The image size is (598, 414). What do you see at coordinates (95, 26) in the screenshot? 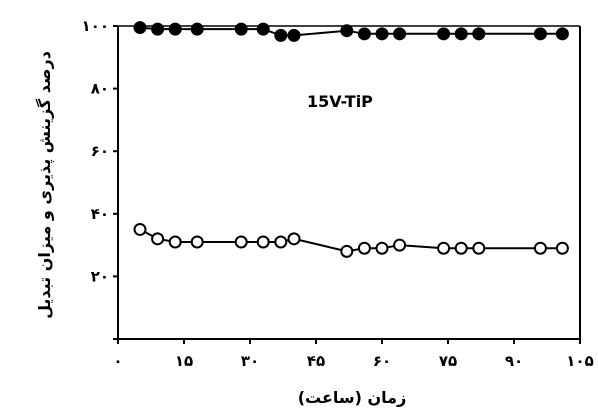
I see `y-tick-label: ۱۰۰` at bounding box center [95, 26].